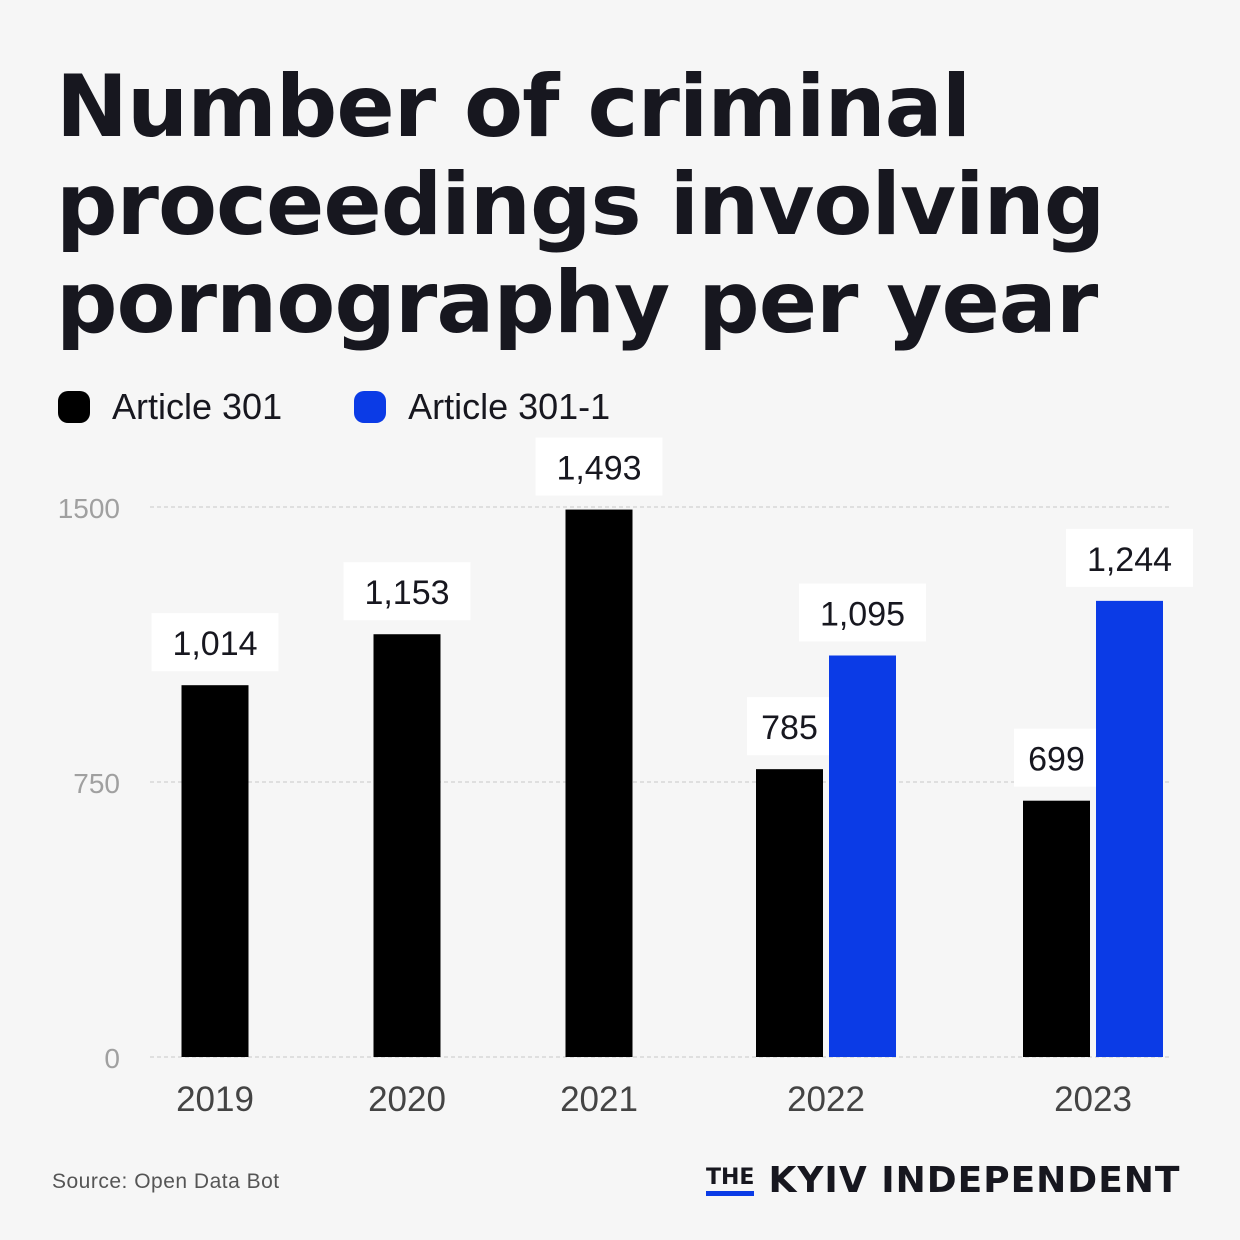 Image resolution: width=1240 pixels, height=1240 pixels. I want to click on bar-article-301-2023, so click(1056, 928).